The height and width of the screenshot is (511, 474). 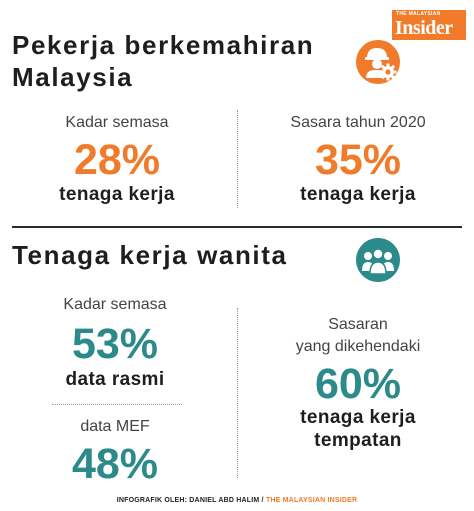 I want to click on worker-gear-icon, so click(x=378, y=62).